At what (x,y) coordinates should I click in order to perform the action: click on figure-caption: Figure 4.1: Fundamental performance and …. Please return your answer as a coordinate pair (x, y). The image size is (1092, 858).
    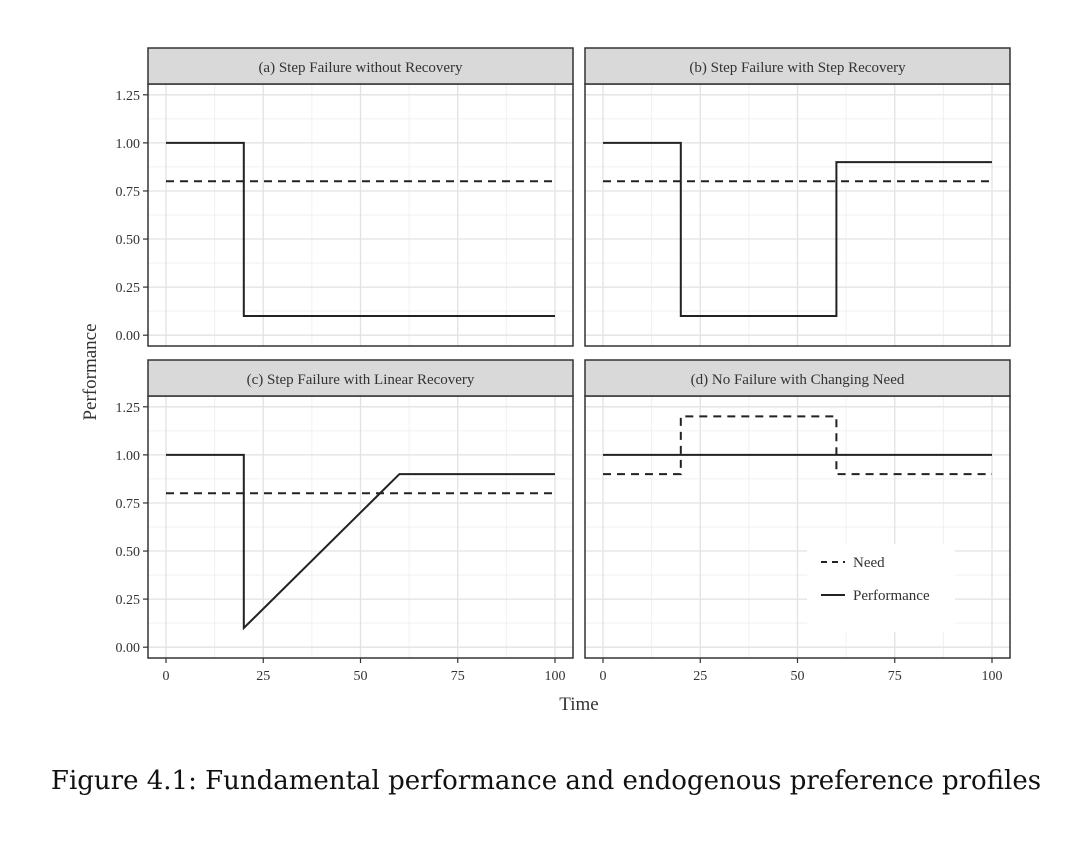
    Looking at the image, I should click on (546, 781).